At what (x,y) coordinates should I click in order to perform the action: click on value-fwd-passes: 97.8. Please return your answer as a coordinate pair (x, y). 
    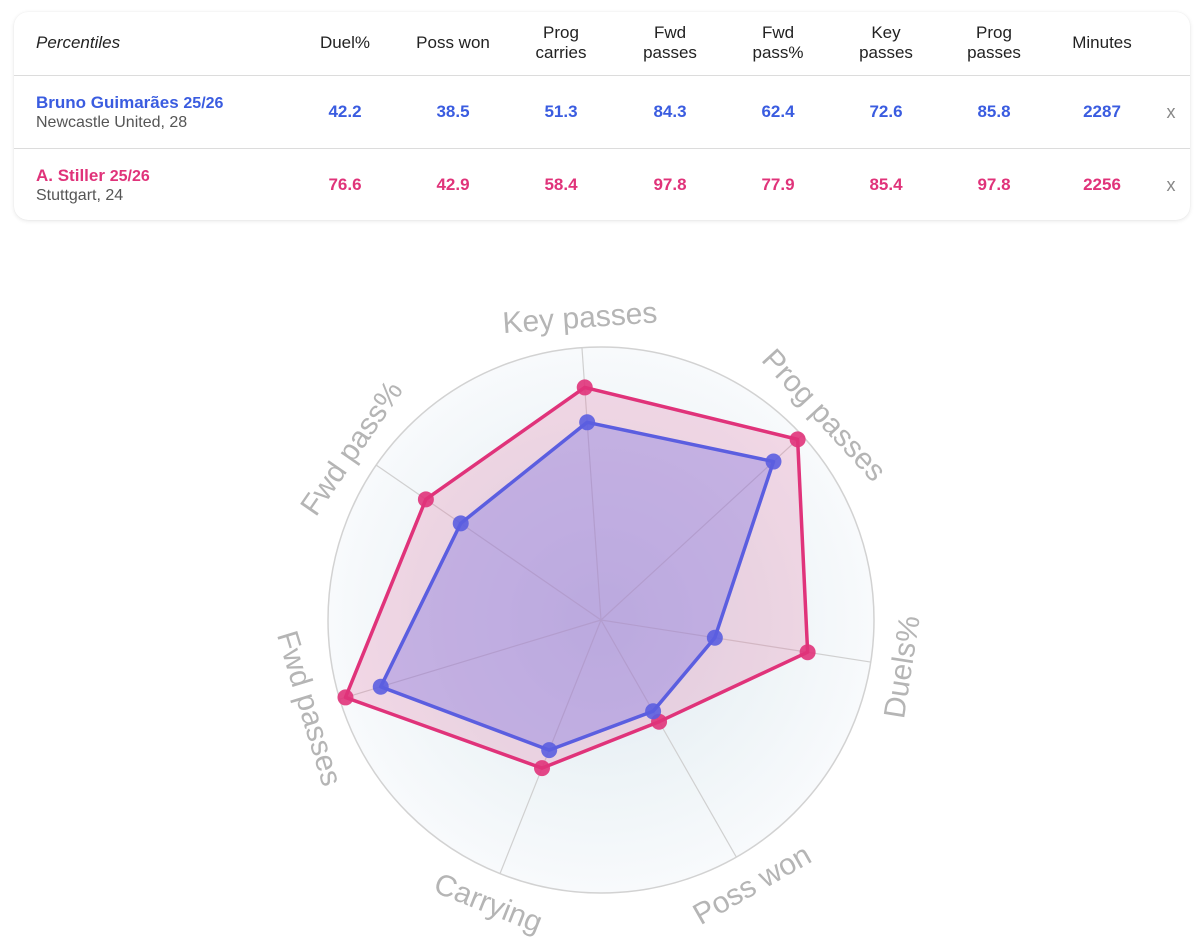
    Looking at the image, I should click on (670, 184).